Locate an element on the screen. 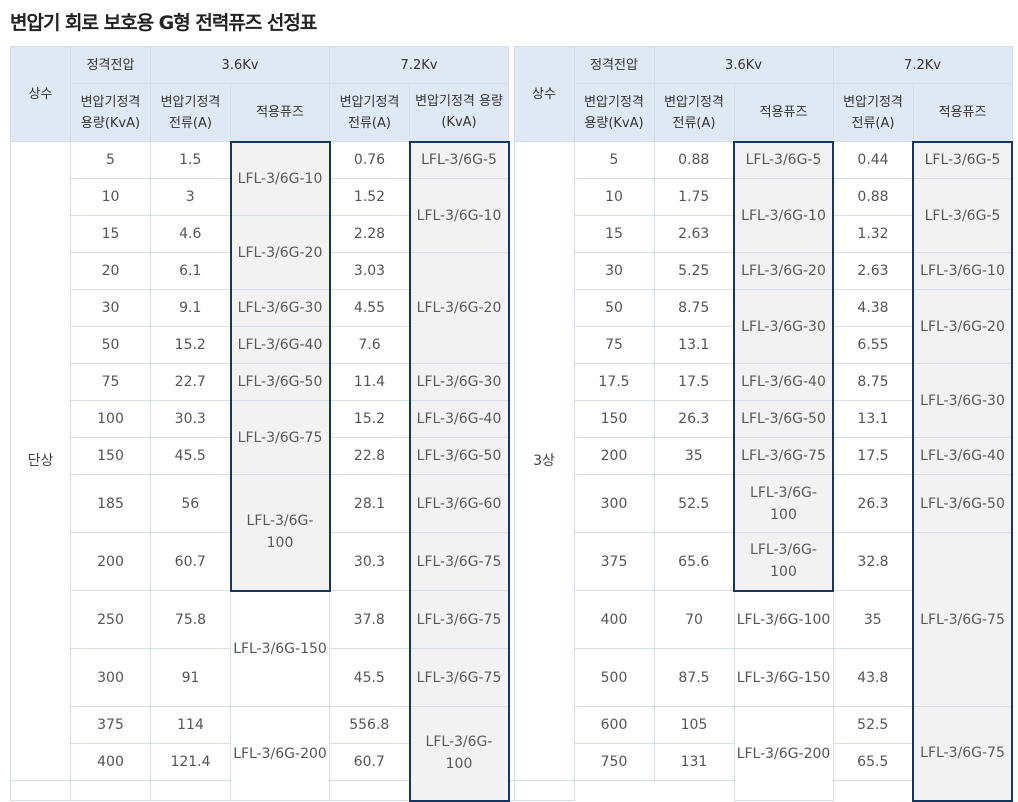 This screenshot has width=1018, height=802. current-3-6kv-cell: 35 is located at coordinates (694, 456).